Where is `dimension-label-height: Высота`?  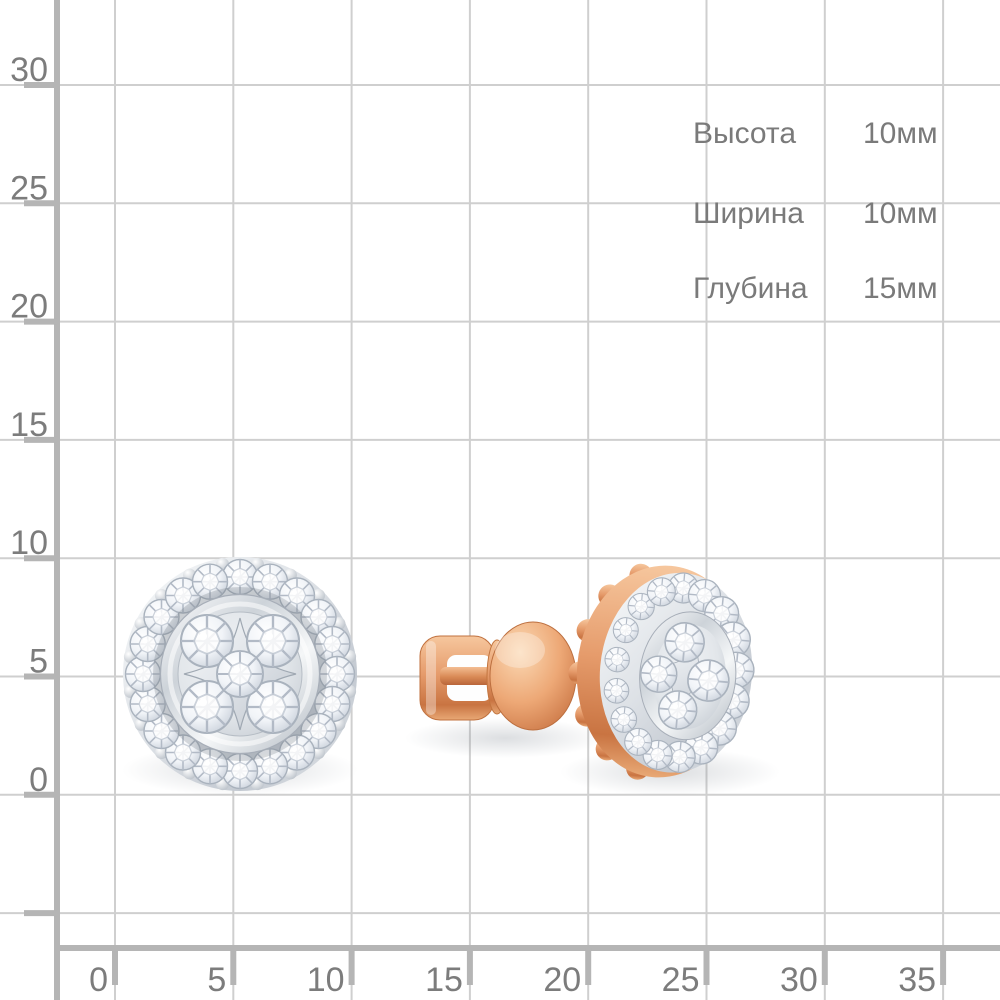
dimension-label-height: Высота is located at coordinates (744, 133).